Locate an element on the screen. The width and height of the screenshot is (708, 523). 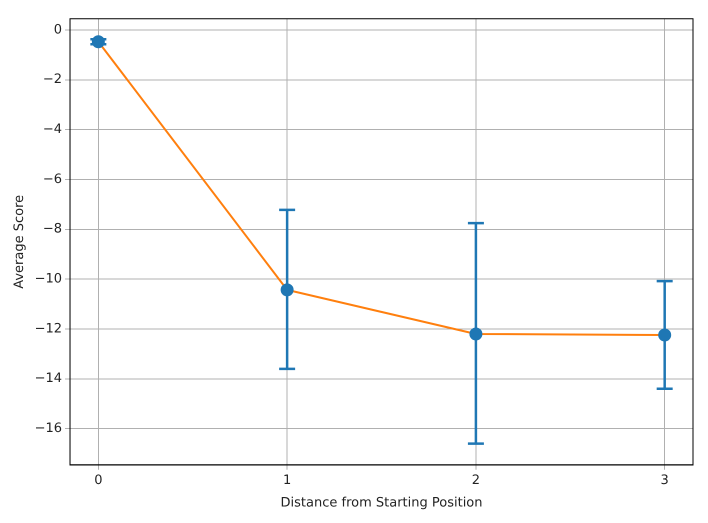
y-tick-label: −14 is located at coordinates (48, 378).